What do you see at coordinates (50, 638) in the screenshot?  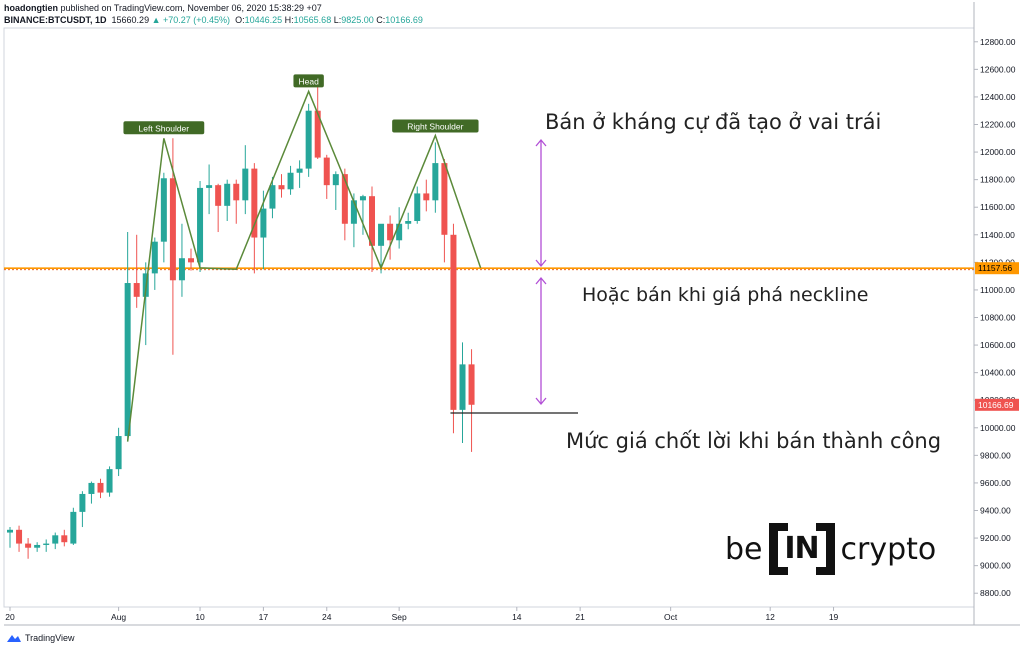 I see `tradingview-brand: TradingView` at bounding box center [50, 638].